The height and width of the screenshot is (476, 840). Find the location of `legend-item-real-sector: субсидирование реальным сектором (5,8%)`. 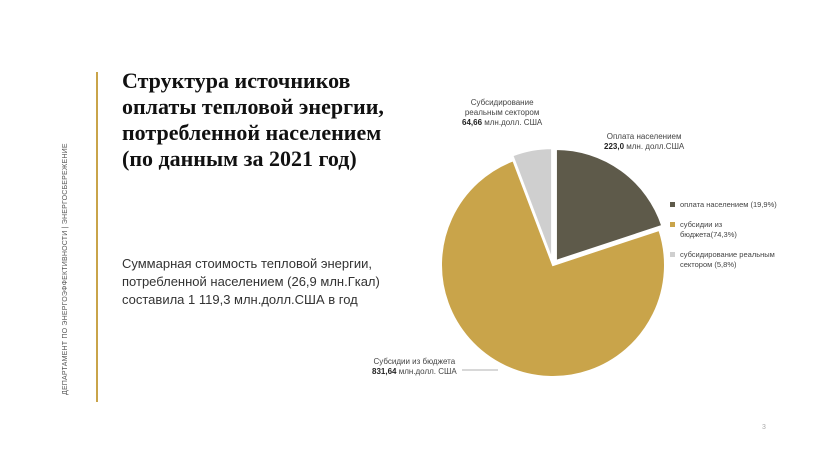

legend-item-real-sector: субсидирование реальным сектором (5,8%) is located at coordinates (730, 260).